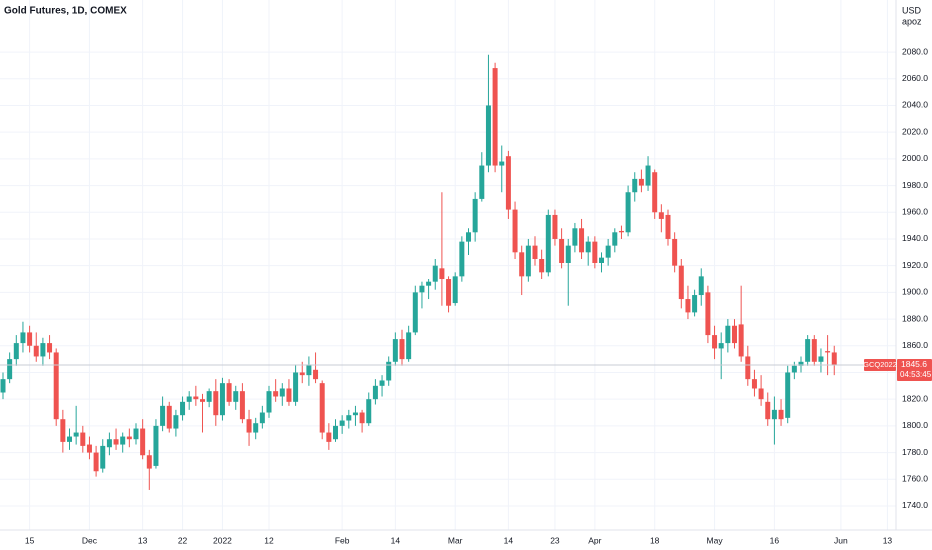 This screenshot has width=932, height=550. What do you see at coordinates (90, 540) in the screenshot?
I see `x-tick-label: Dec` at bounding box center [90, 540].